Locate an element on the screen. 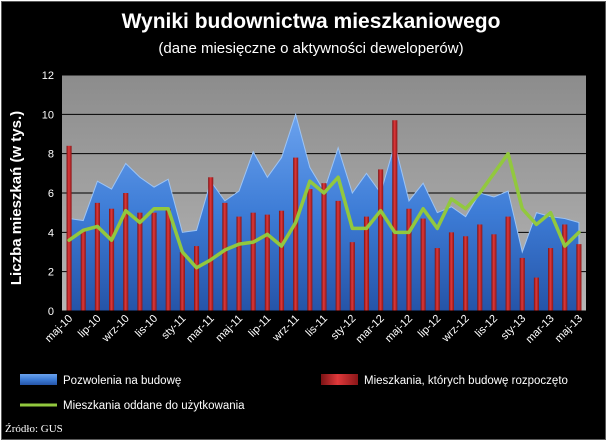  x-tick-label-lis-11: lis-11 is located at coordinates (317, 326).